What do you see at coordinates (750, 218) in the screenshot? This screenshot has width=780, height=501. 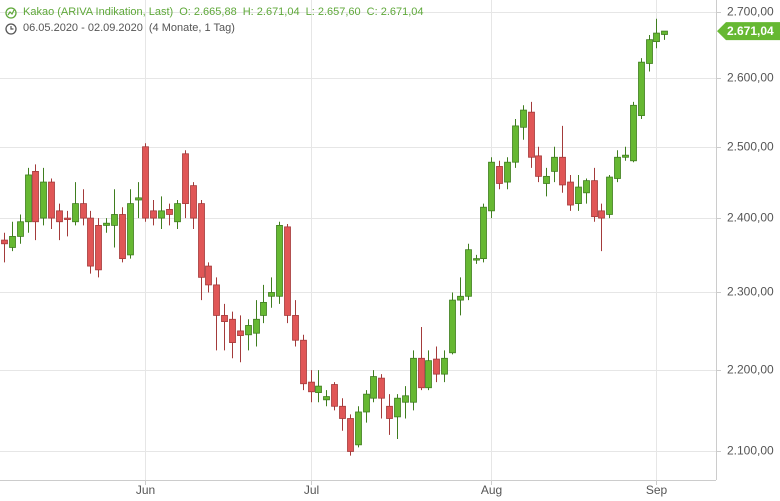 I see `y-tick-label: 2.400,00` at bounding box center [750, 218].